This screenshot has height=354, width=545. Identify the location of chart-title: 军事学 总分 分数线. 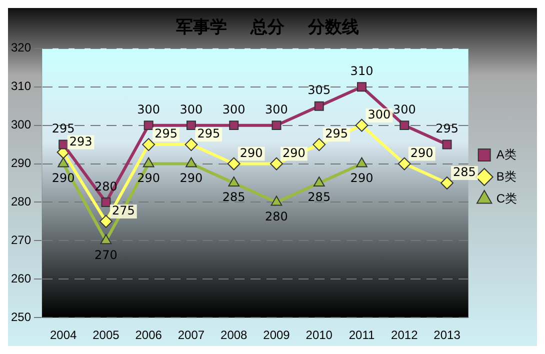
(268, 28).